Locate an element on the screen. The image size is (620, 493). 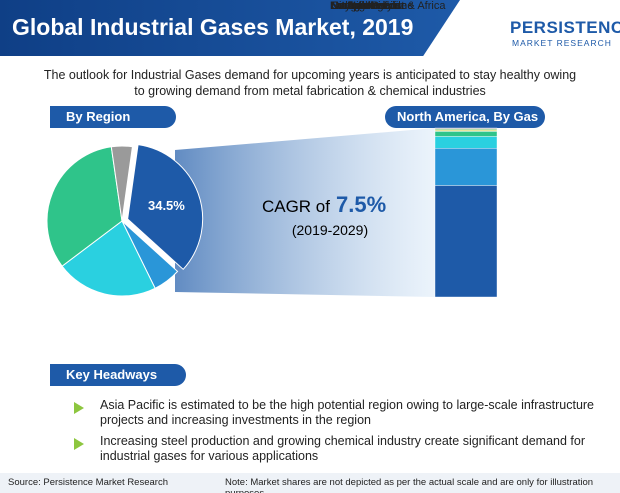
legend-label: Nitrogen is located at coordinates (352, 6).